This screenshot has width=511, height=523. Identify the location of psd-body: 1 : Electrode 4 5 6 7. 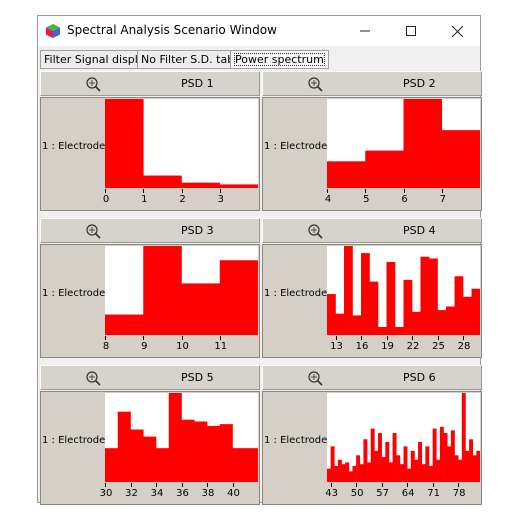
(372, 154).